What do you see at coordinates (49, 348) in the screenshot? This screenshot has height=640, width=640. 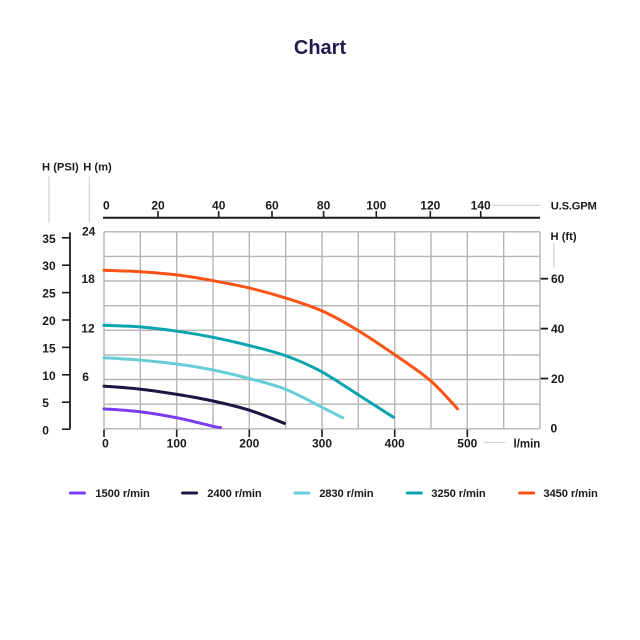 I see `svg-text: 15` at bounding box center [49, 348].